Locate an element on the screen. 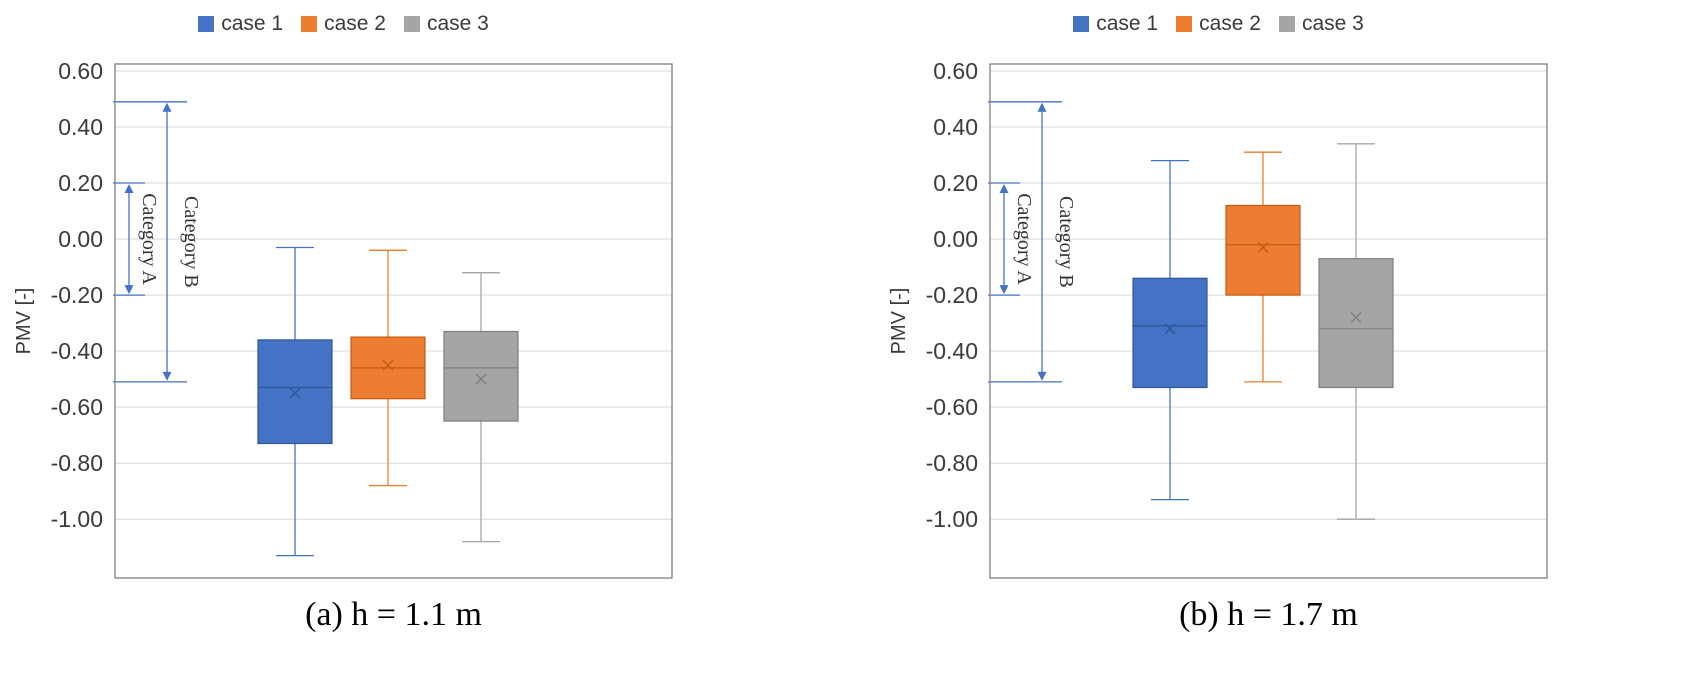 This screenshot has width=1694, height=691. legend-b: case 1 case 2 case 3 is located at coordinates (1218, 24).